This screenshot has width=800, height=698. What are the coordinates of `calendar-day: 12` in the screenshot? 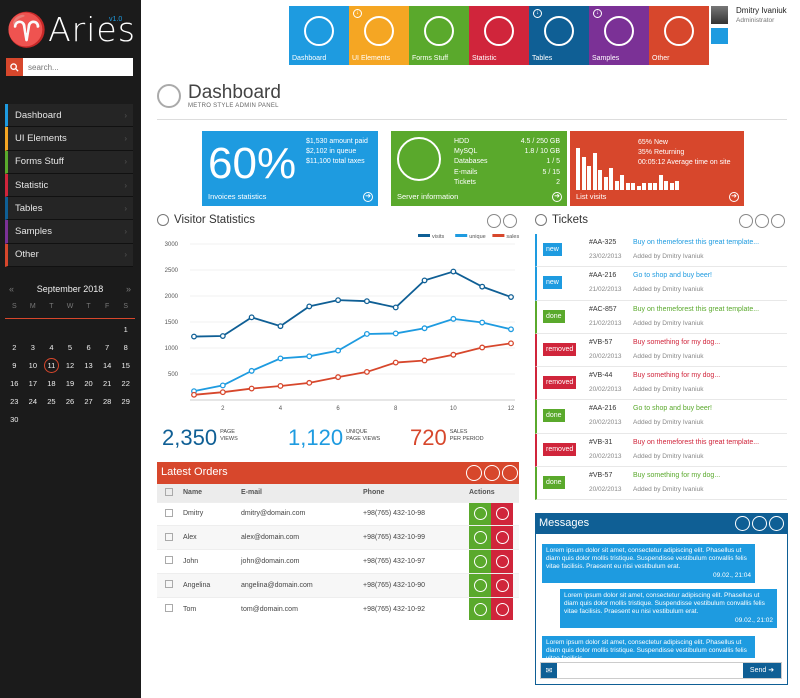 It's located at (70, 365).